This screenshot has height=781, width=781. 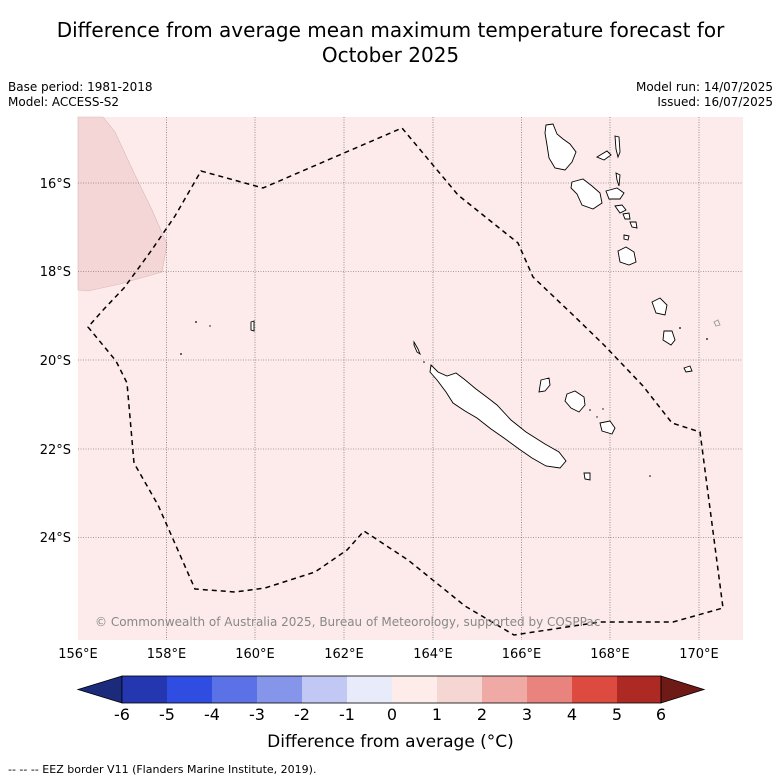 What do you see at coordinates (390, 742) in the screenshot?
I see `colorbar-title: Difference from average (°C)` at bounding box center [390, 742].